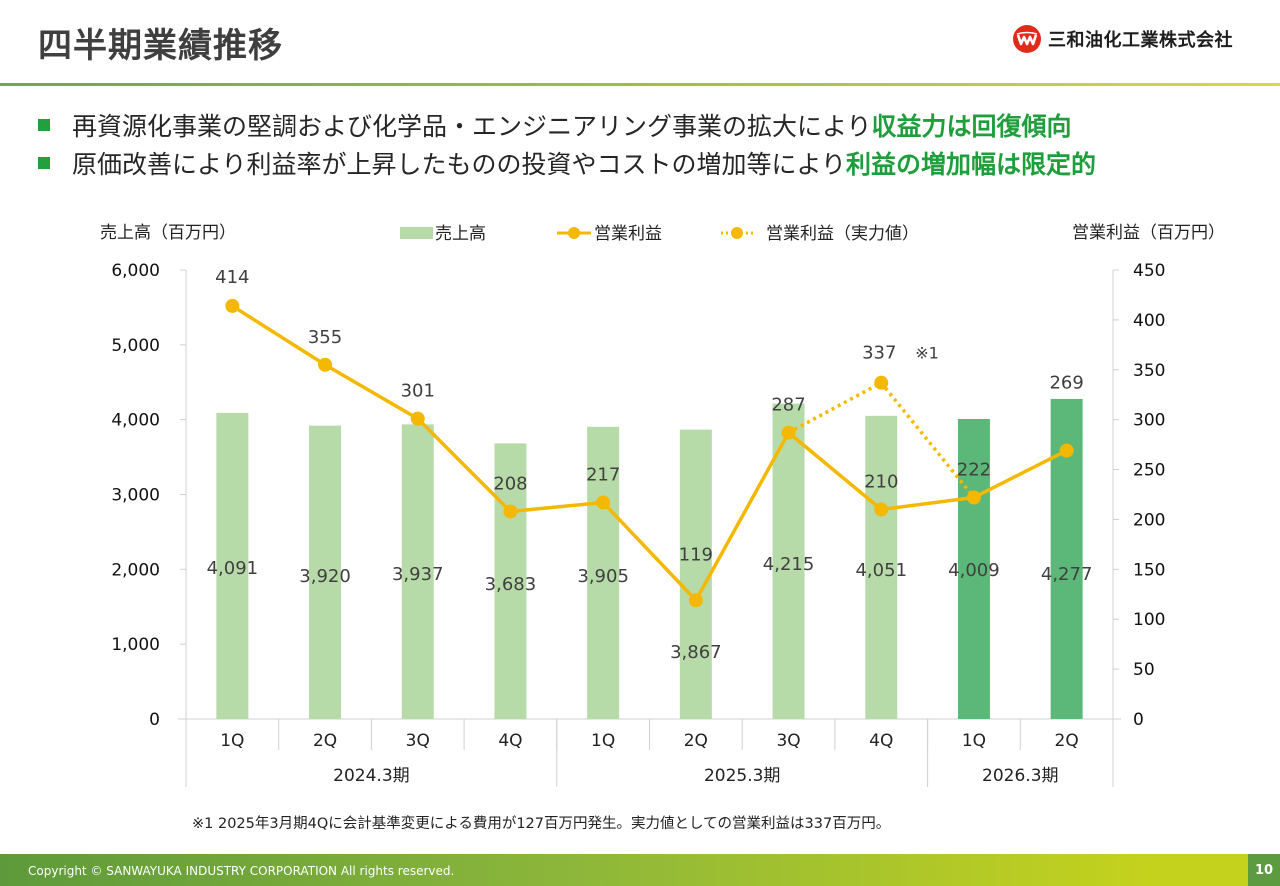 This screenshot has width=1280, height=886. I want to click on page-number: 10, so click(1264, 870).